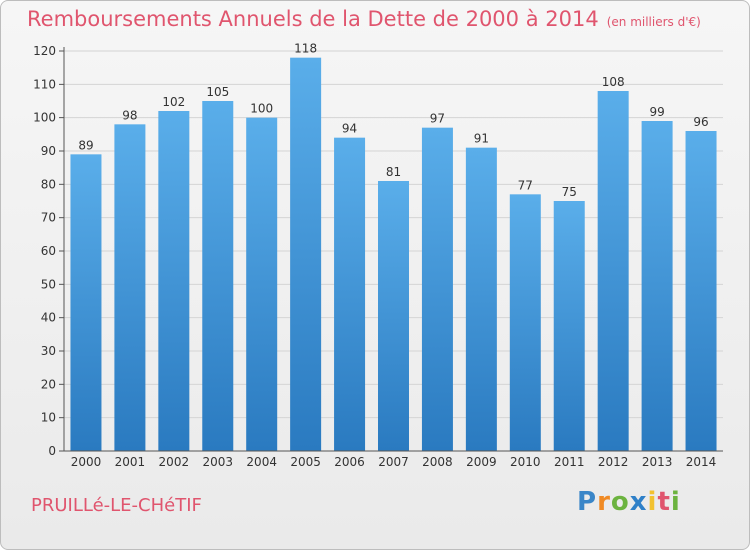 This screenshot has height=550, width=750. What do you see at coordinates (44, 118) in the screenshot?
I see `y-tick-label: 100` at bounding box center [44, 118].